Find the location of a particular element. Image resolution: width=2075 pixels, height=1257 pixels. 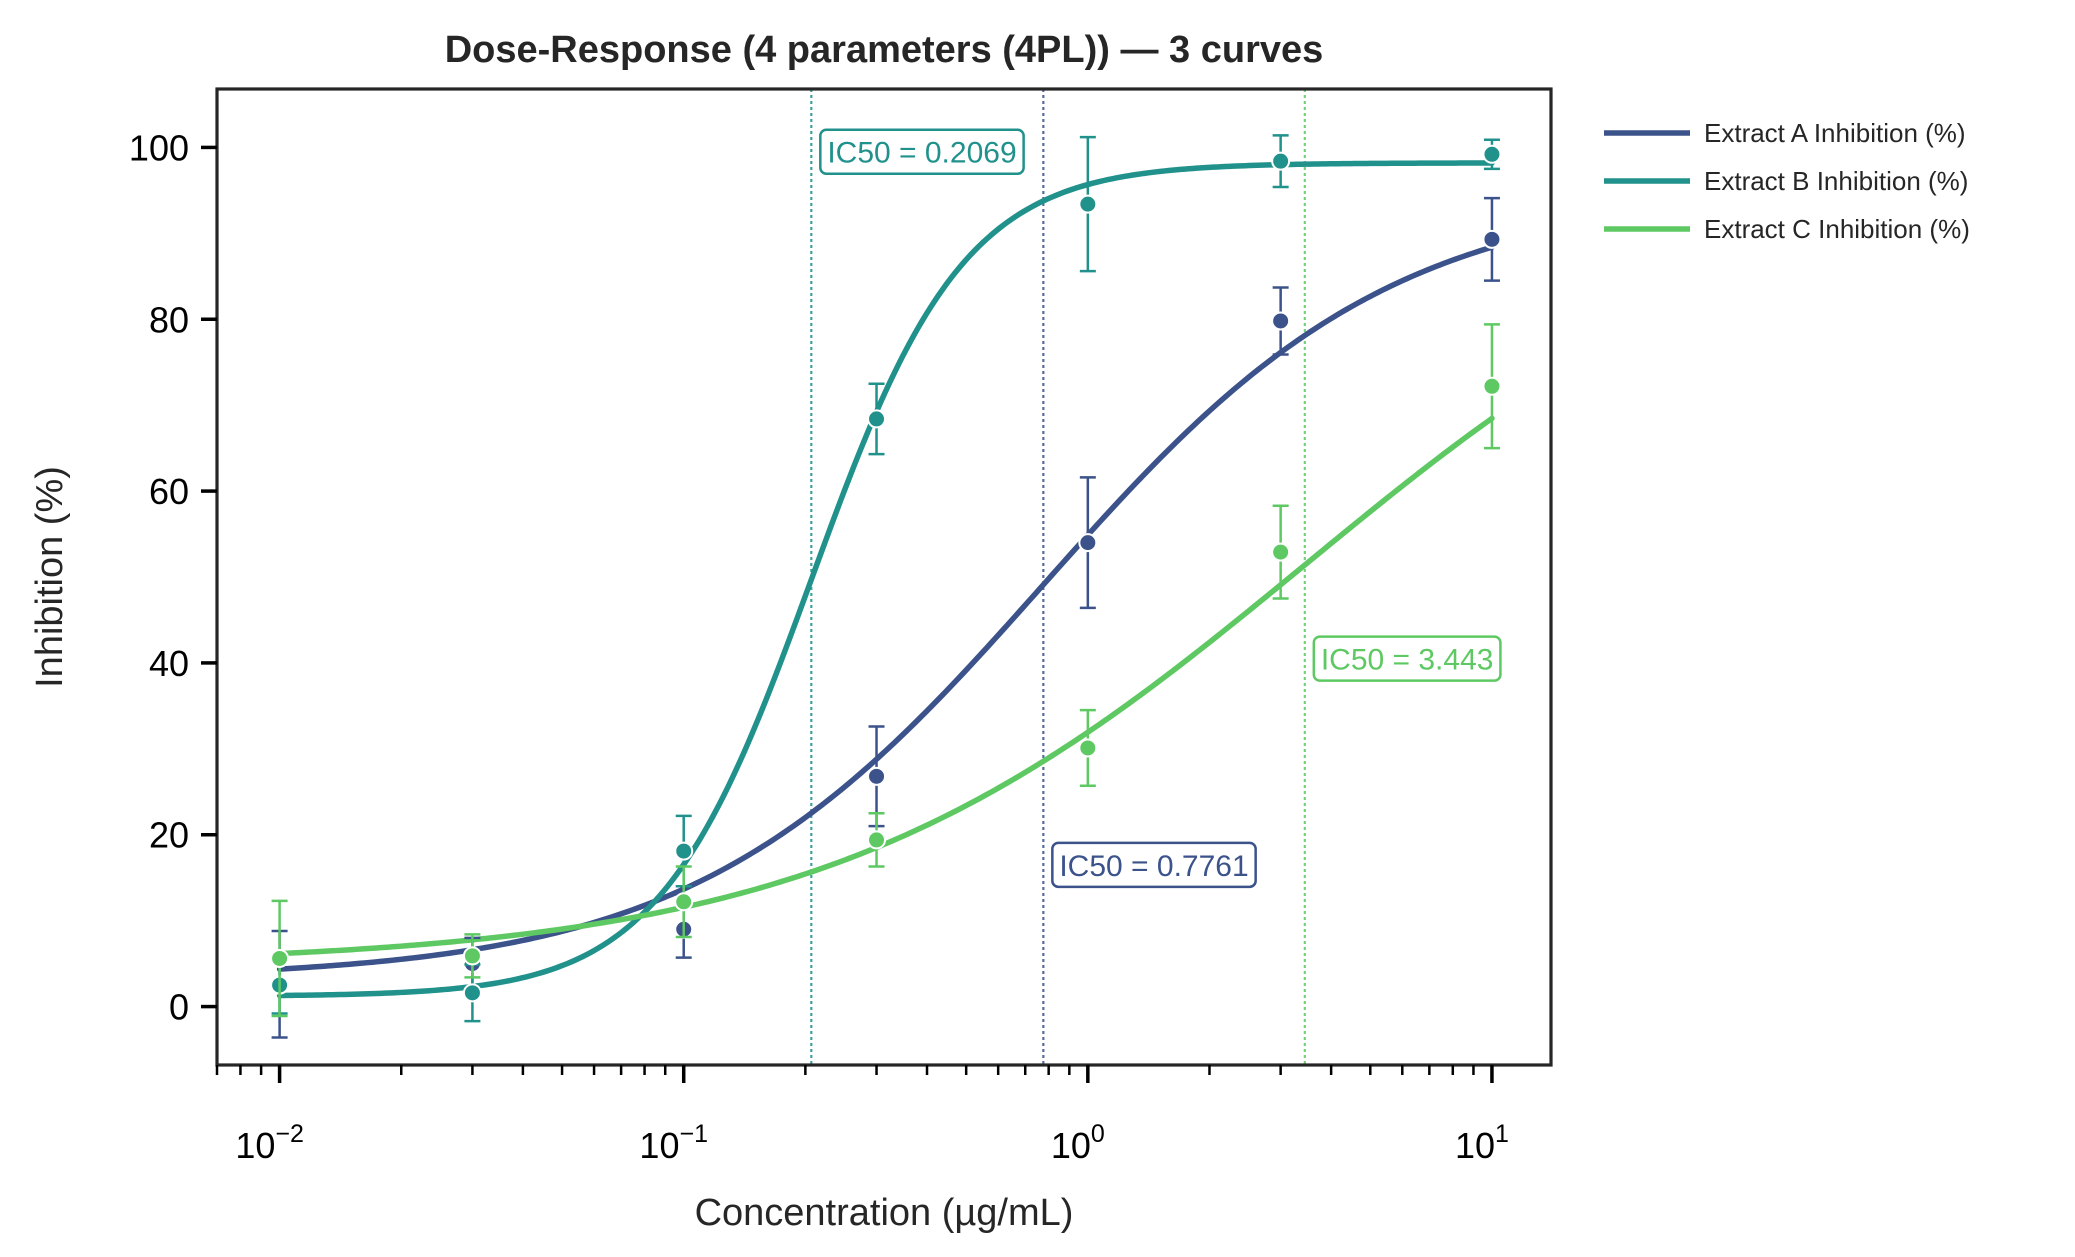

y-axis-label: Inhibition (%) is located at coordinates (50, 577).